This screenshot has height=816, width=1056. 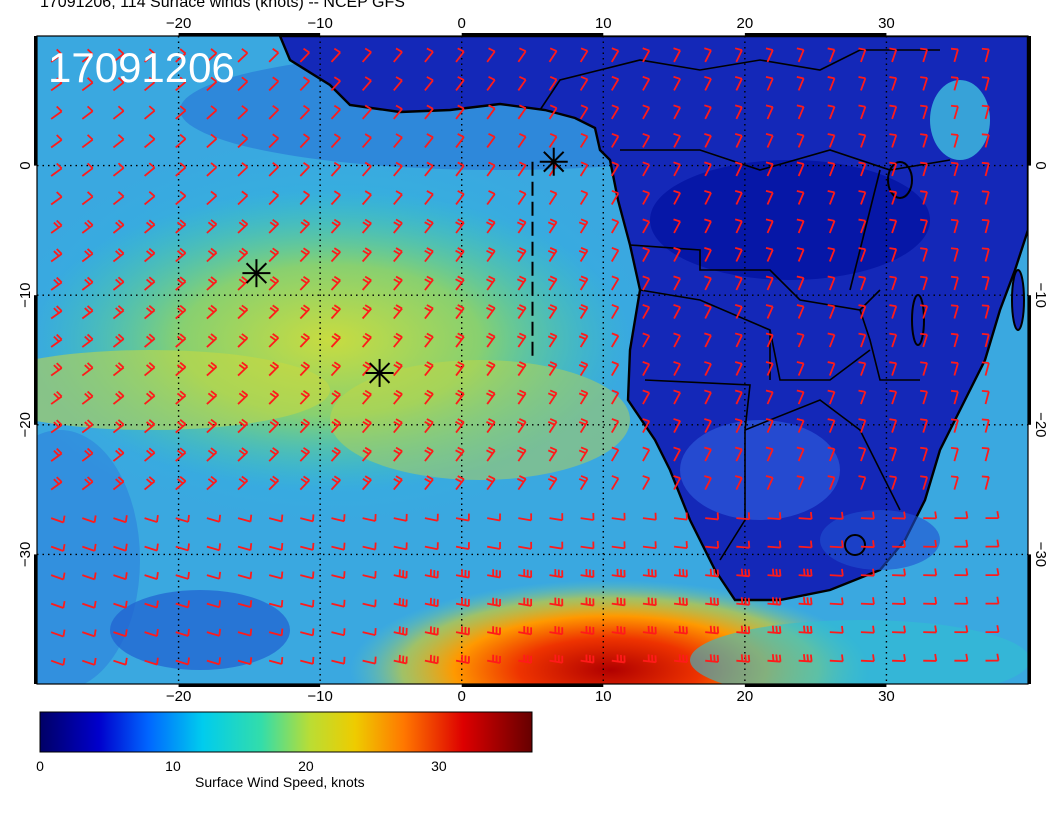 What do you see at coordinates (462, 23) in the screenshot?
I see `lon-tick-label-top: 0` at bounding box center [462, 23].